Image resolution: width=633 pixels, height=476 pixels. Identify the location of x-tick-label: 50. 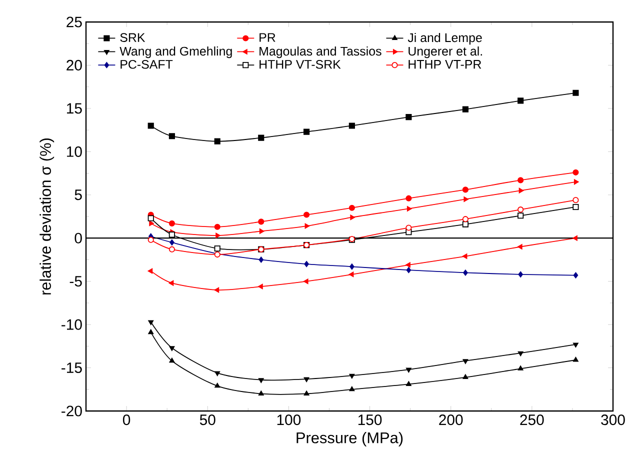
(208, 420).